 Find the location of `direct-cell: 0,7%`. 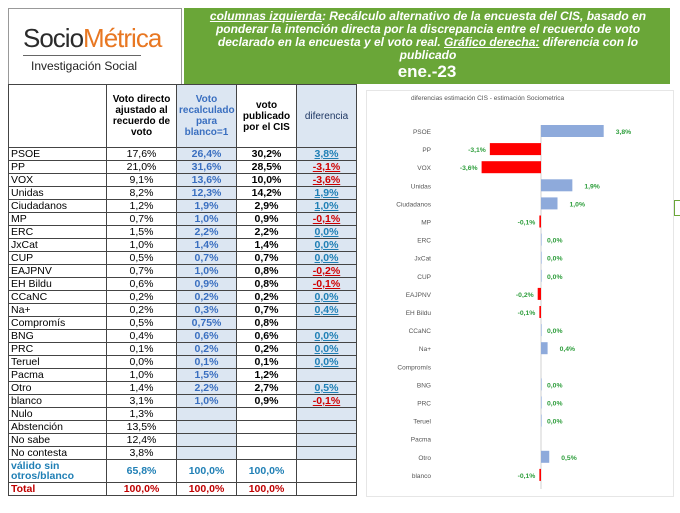

direct-cell: 0,7% is located at coordinates (141, 219).